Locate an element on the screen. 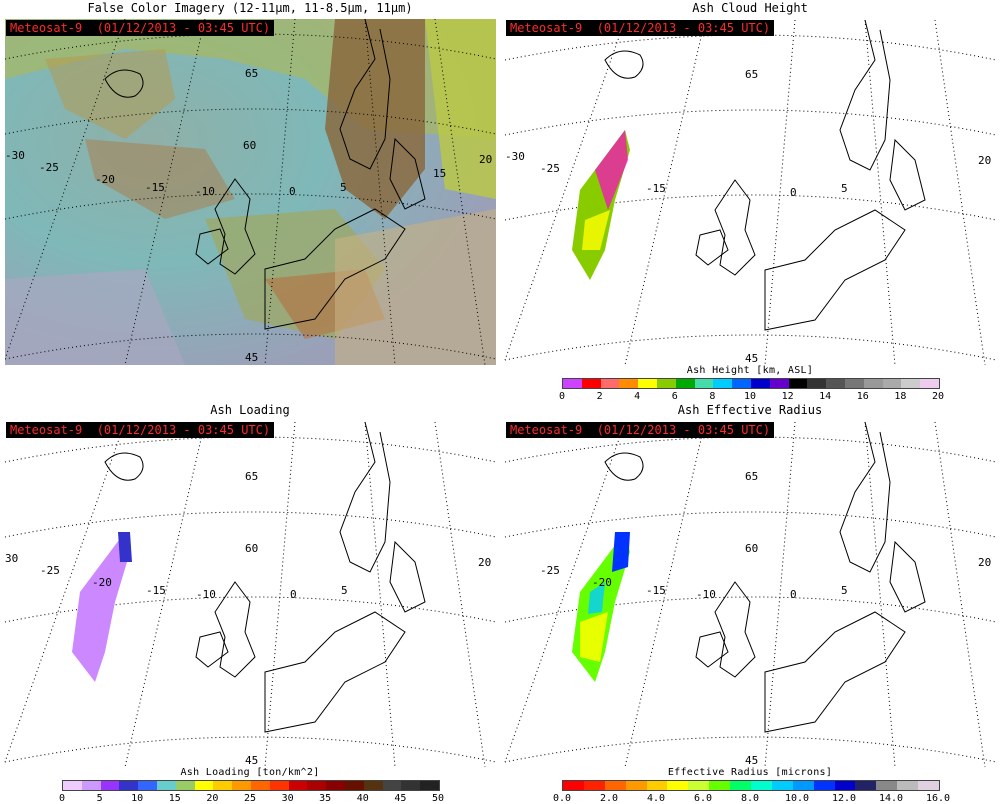  colorbar-tick: 6 is located at coordinates (674, 396).